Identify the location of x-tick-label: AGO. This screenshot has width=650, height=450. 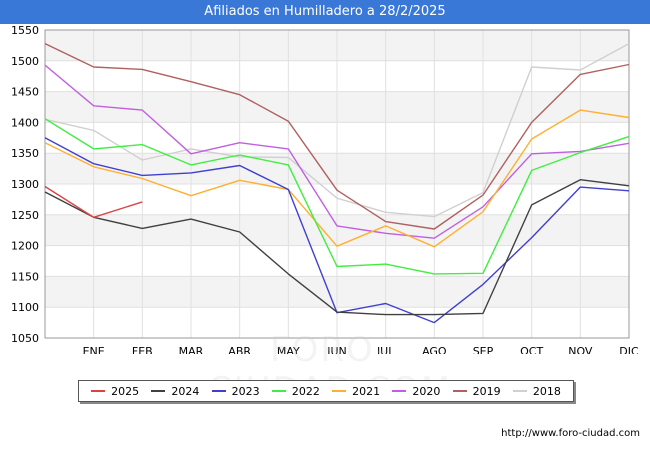
(434, 349).